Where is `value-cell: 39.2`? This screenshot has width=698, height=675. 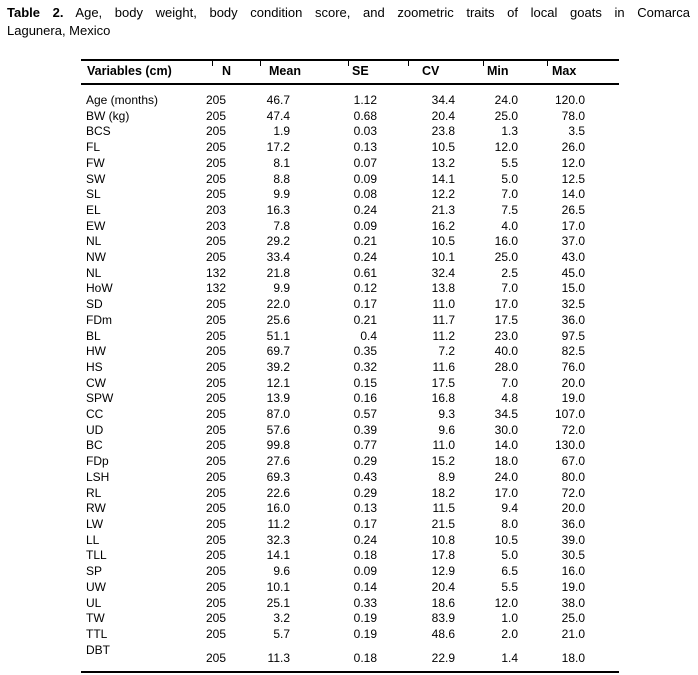
value-cell: 39.2 is located at coordinates (278, 366).